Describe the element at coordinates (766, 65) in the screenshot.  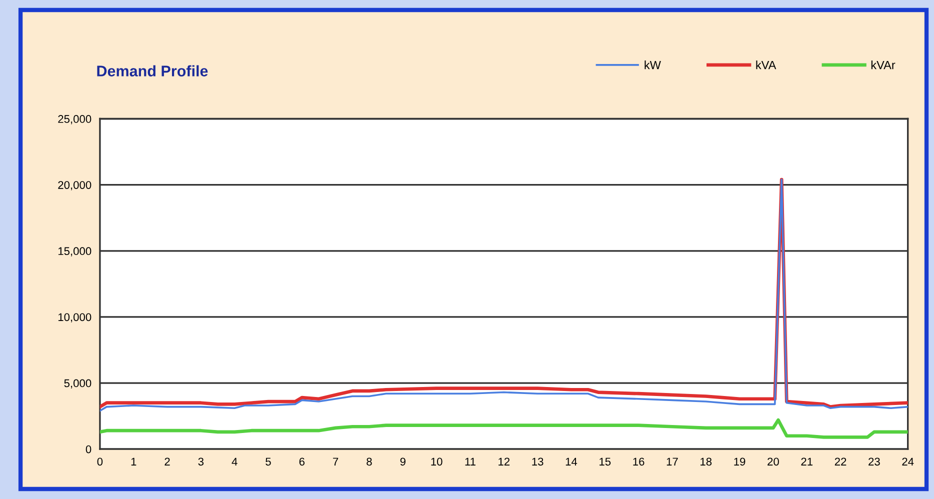
I see `legend-label: kVA` at that location.